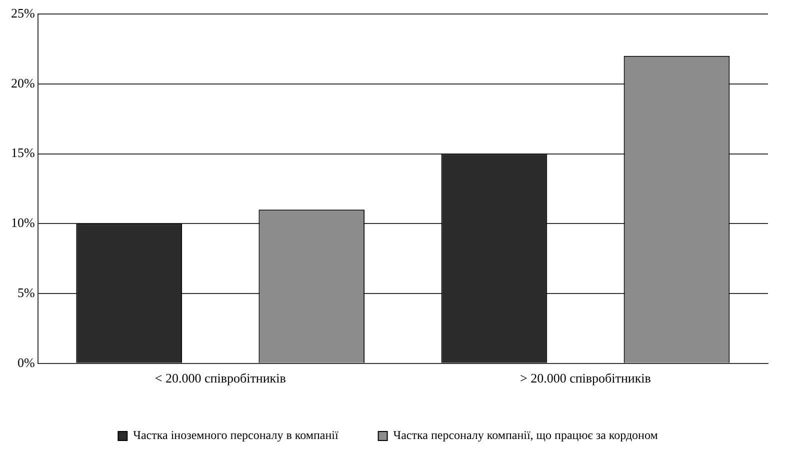  Describe the element at coordinates (236, 435) in the screenshot. I see `legend-label: Частка іноземного персоналу в компанії` at that location.